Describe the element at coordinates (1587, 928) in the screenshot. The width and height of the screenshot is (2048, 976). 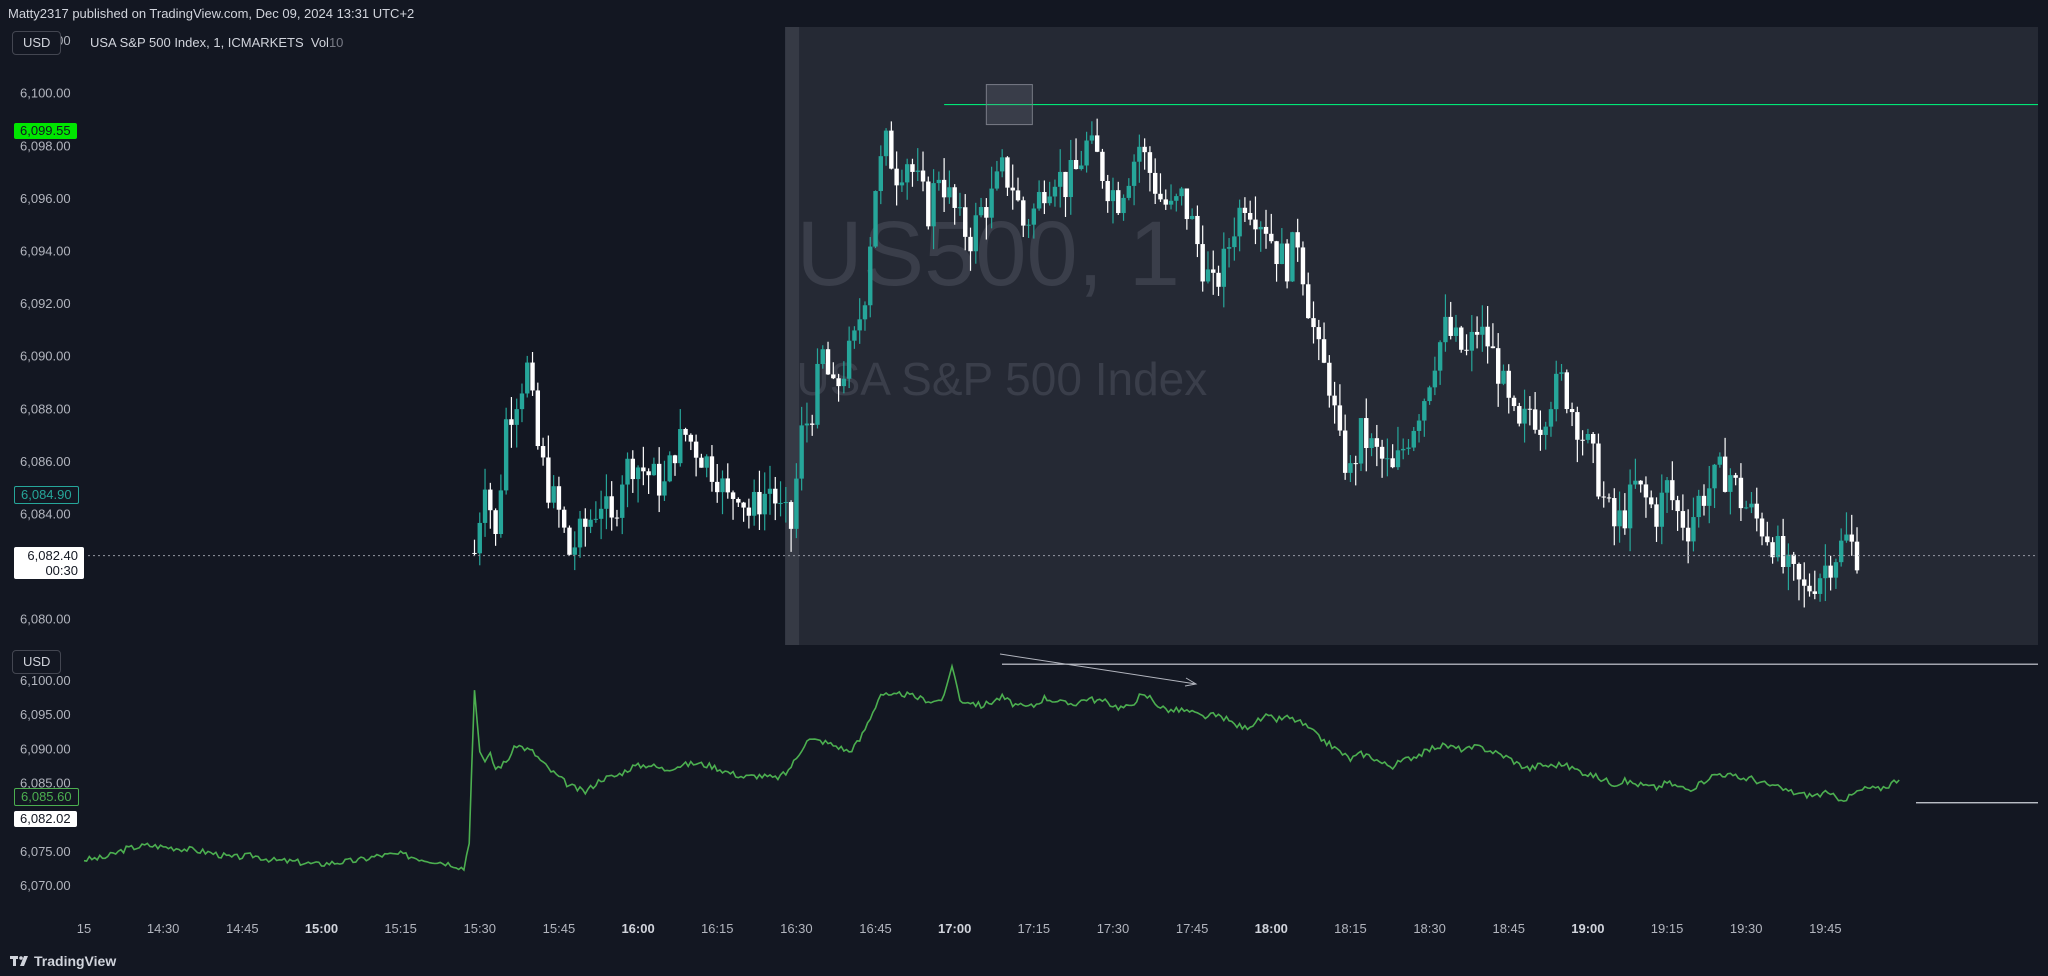
I see `time-tick-label: 19:00` at that location.